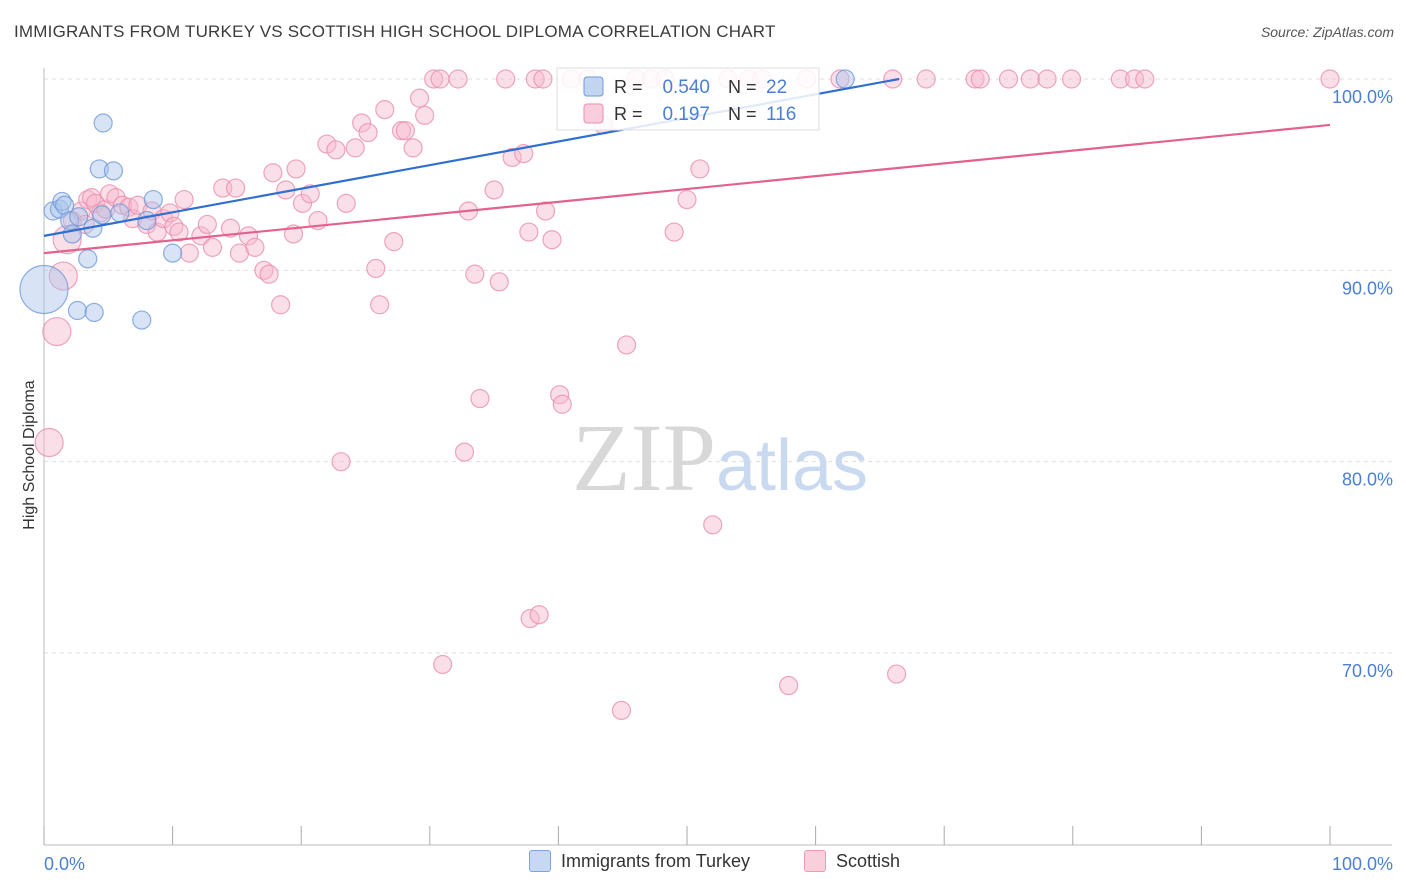 Image resolution: width=1406 pixels, height=892 pixels. I want to click on y-tick-label: 100.0%, so click(1362, 97).